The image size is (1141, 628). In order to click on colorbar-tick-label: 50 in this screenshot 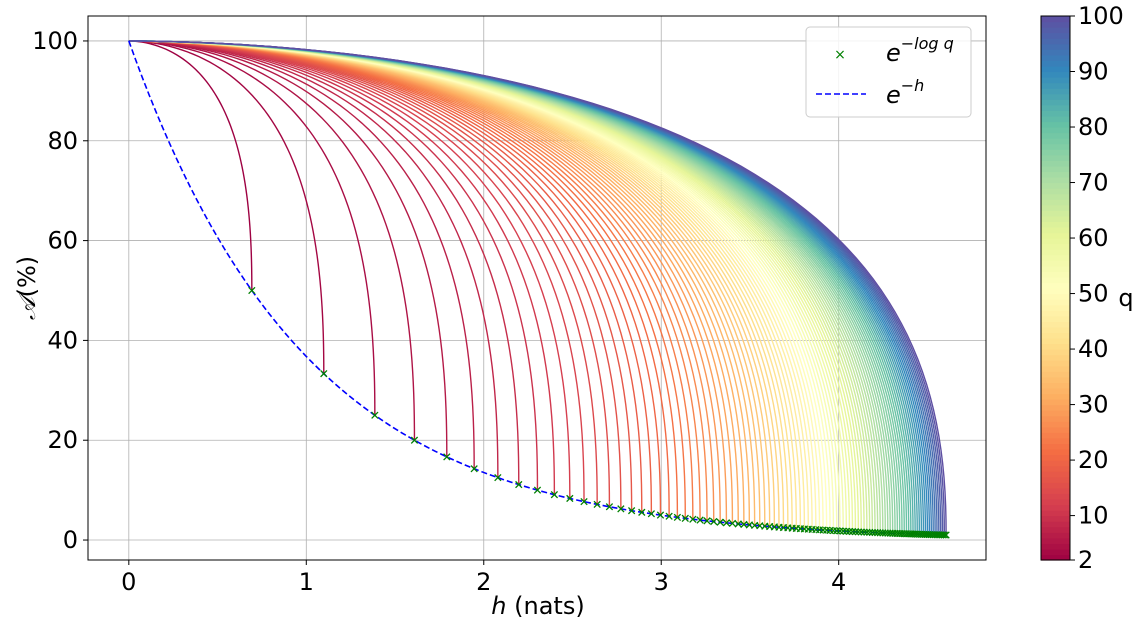, I will do `click(1093, 294)`.